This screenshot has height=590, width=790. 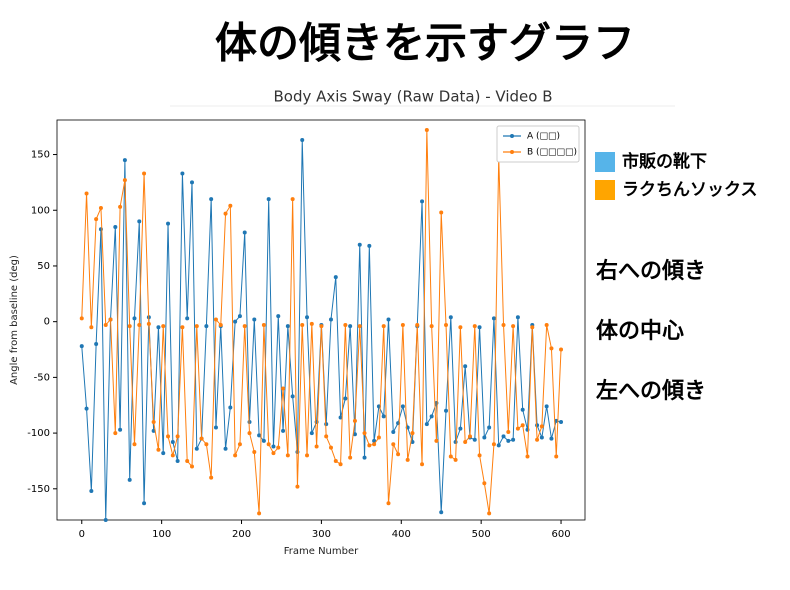 What do you see at coordinates (640, 331) in the screenshot?
I see `annotation: 体の中心` at bounding box center [640, 331].